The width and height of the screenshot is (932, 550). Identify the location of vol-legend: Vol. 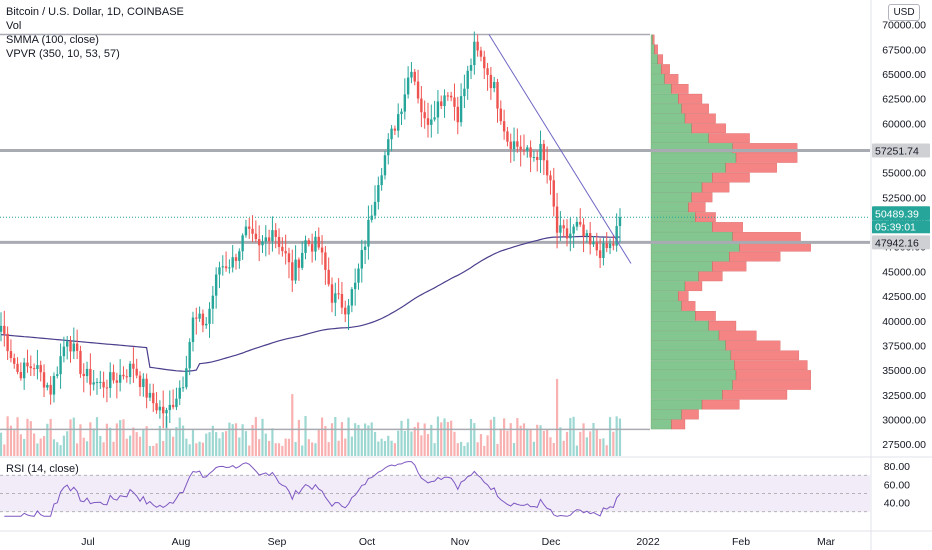
(14, 26).